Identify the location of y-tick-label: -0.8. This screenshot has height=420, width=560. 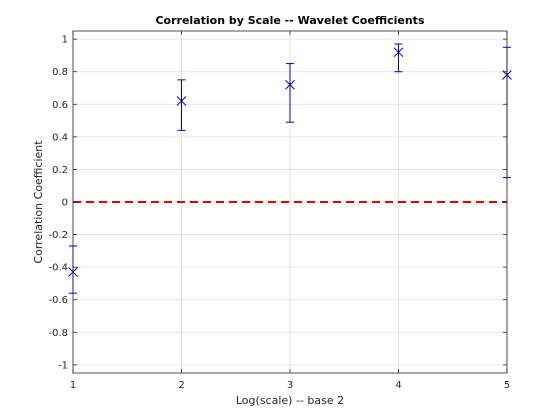
(58, 333).